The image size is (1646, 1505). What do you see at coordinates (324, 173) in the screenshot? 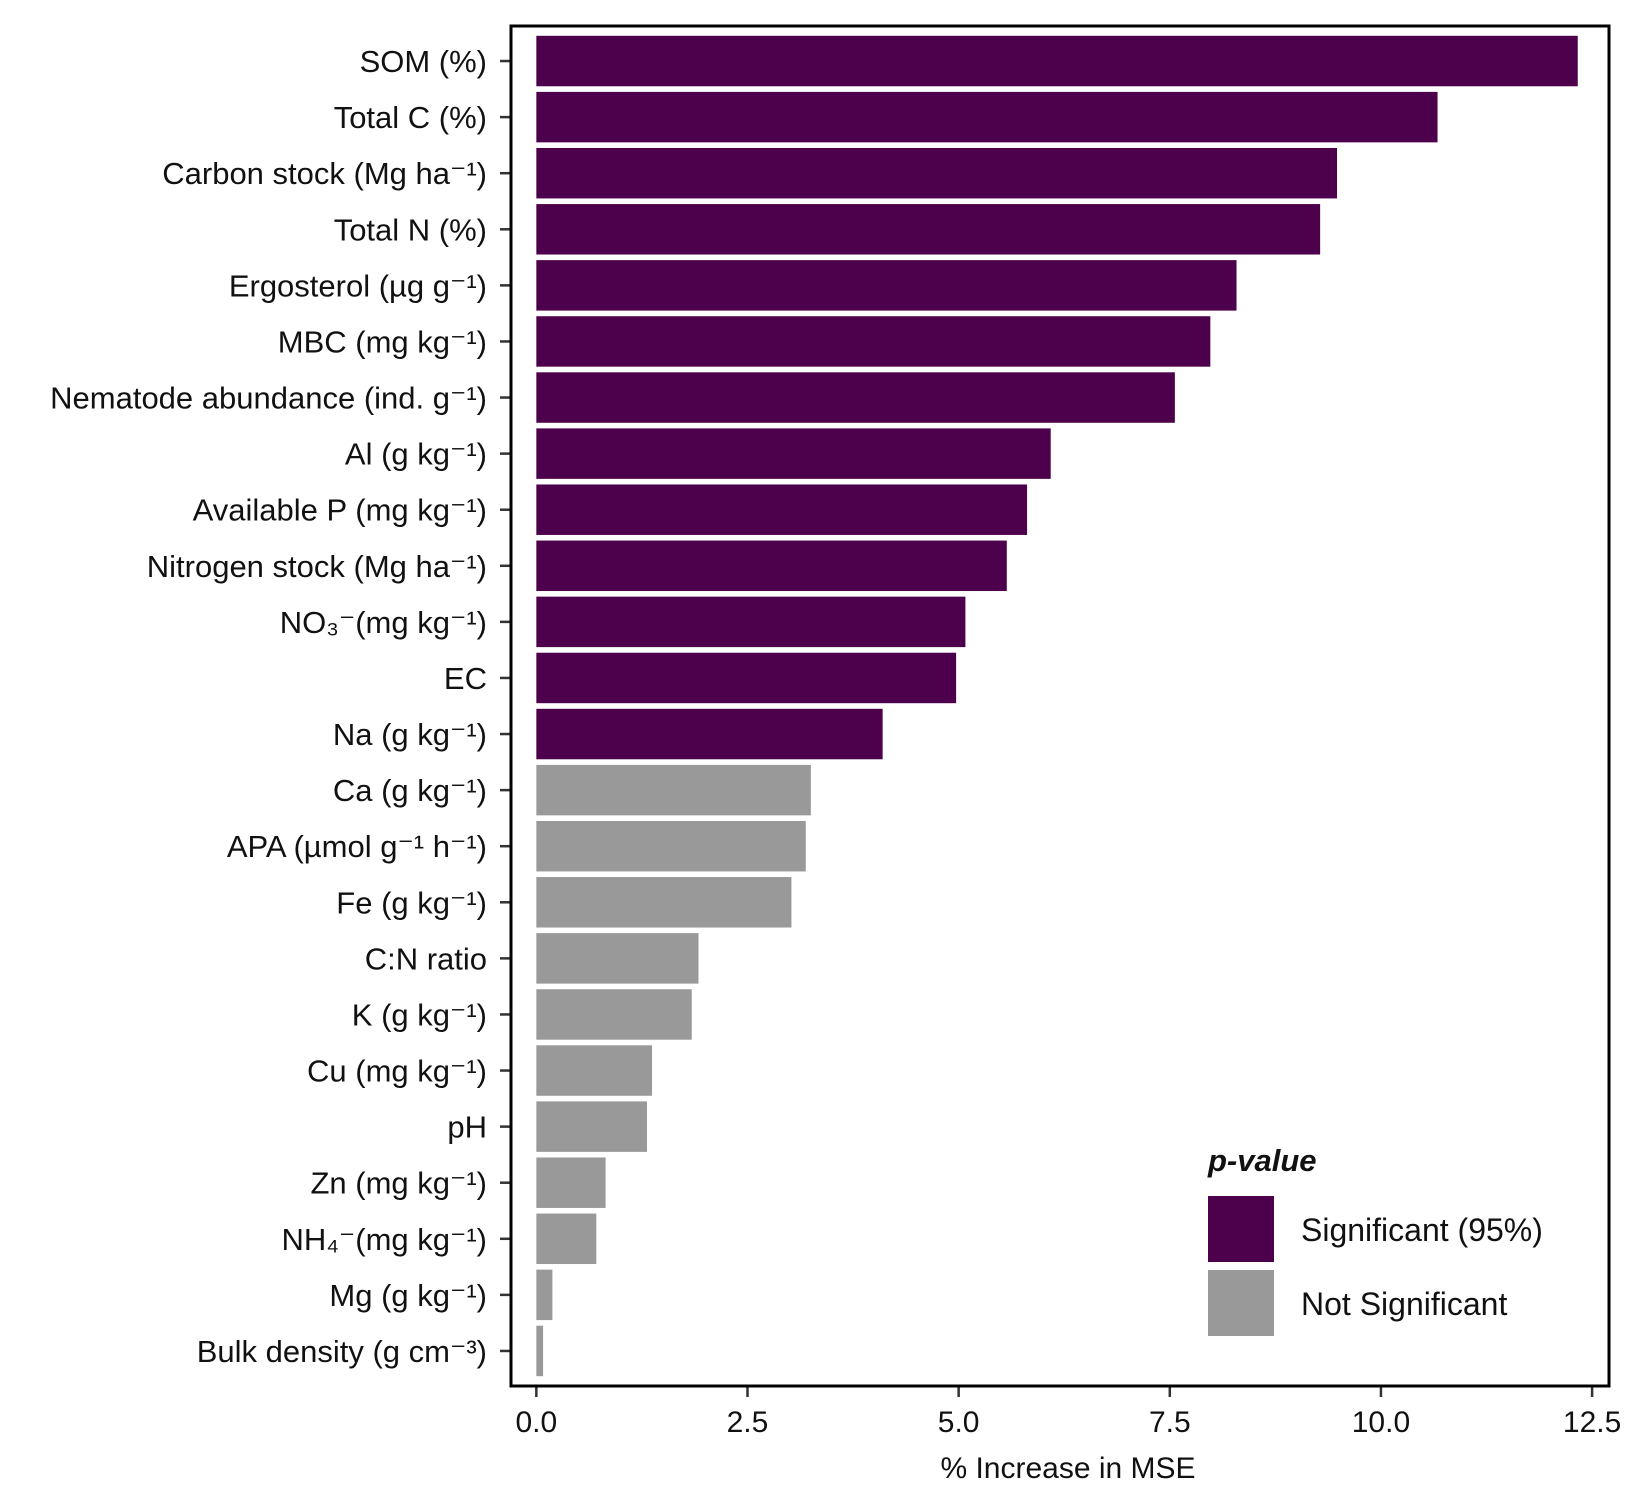
I see `category-label: Carbon stock (Mg ha⁻¹)` at bounding box center [324, 173].